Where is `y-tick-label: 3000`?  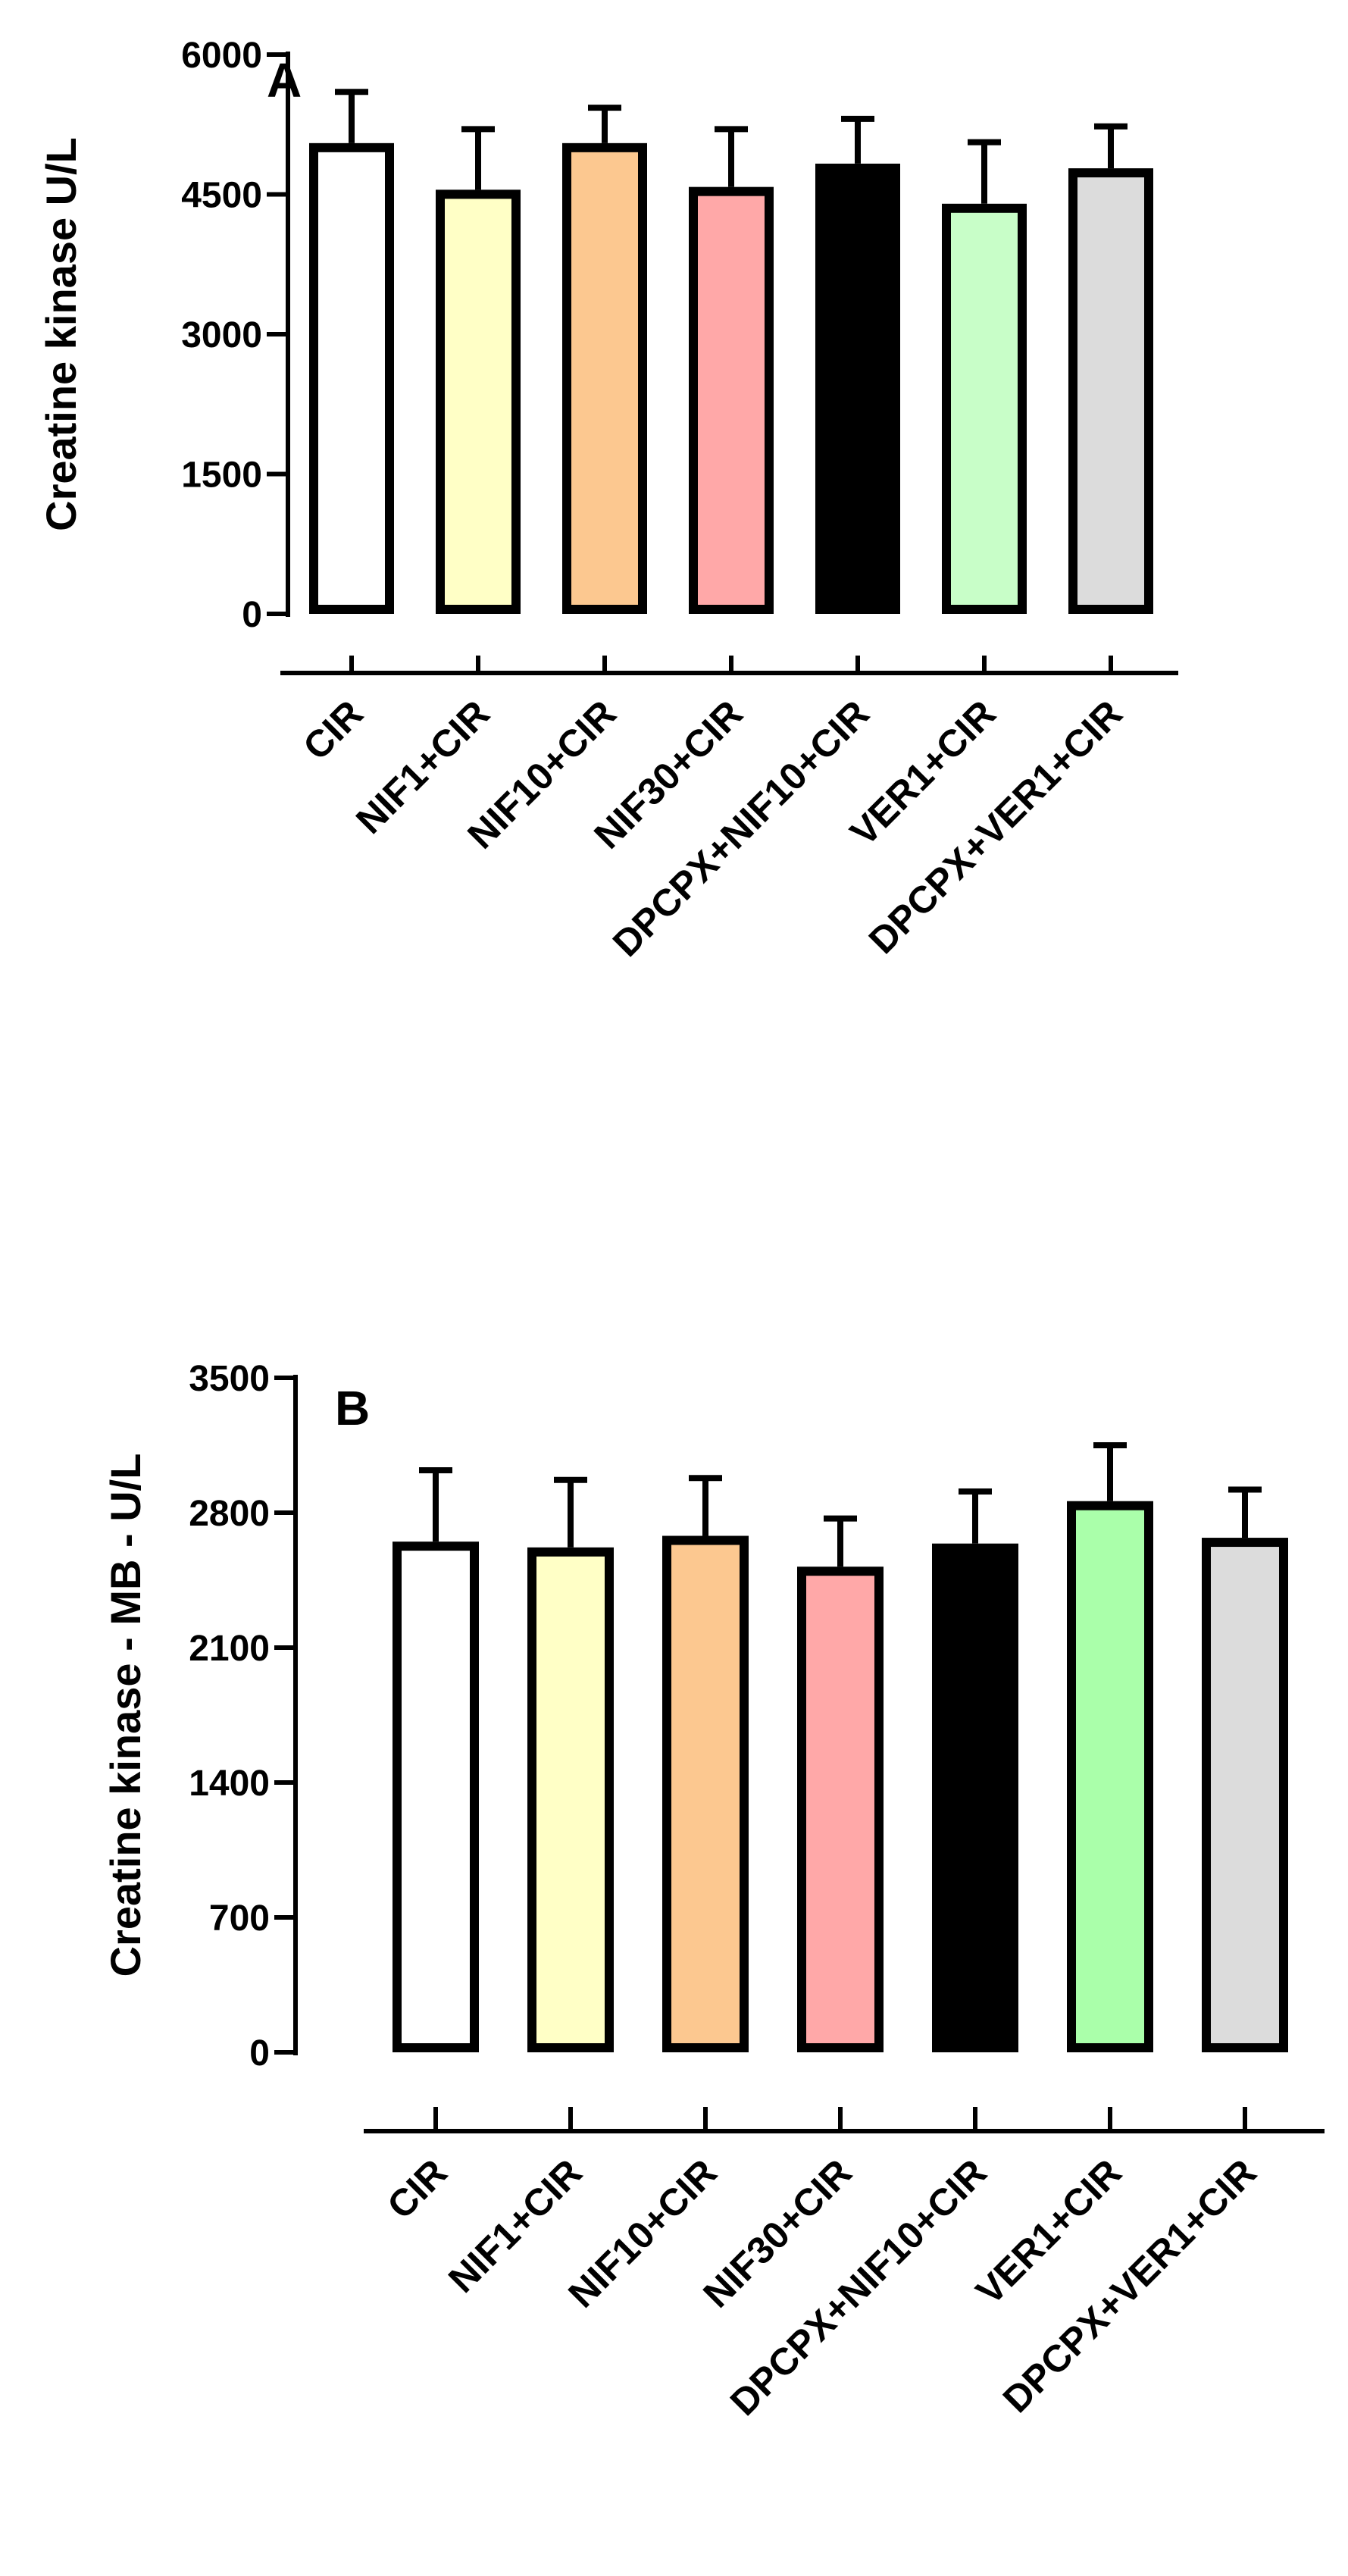 y-tick-label: 3000 is located at coordinates (221, 335).